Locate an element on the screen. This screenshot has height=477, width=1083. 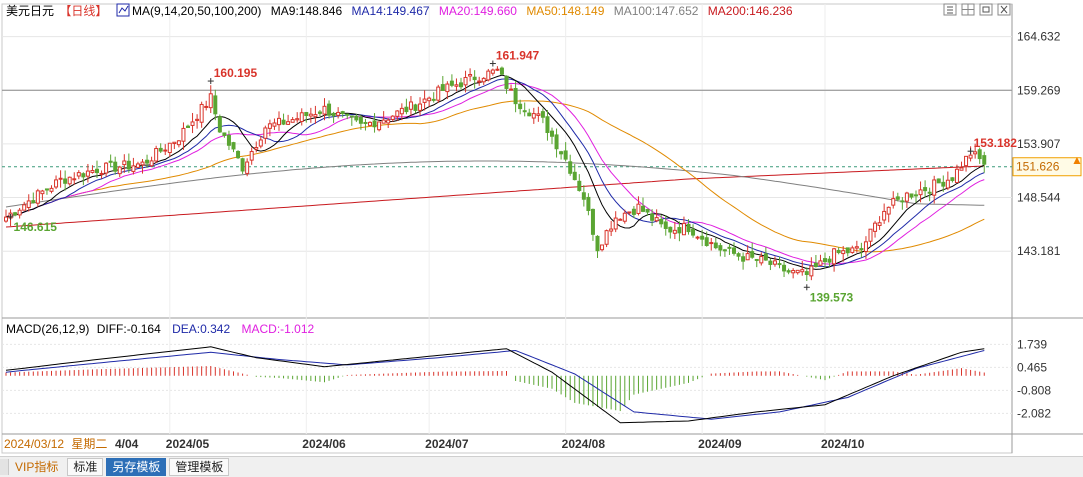
tab-save-template: 另存模板 is located at coordinates (136, 467).